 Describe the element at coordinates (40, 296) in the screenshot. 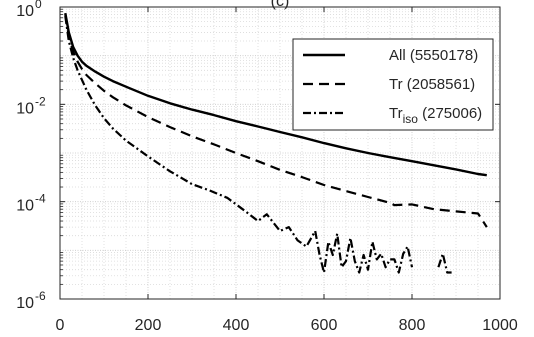

I see `y-tick-label-exponent: -6` at that location.